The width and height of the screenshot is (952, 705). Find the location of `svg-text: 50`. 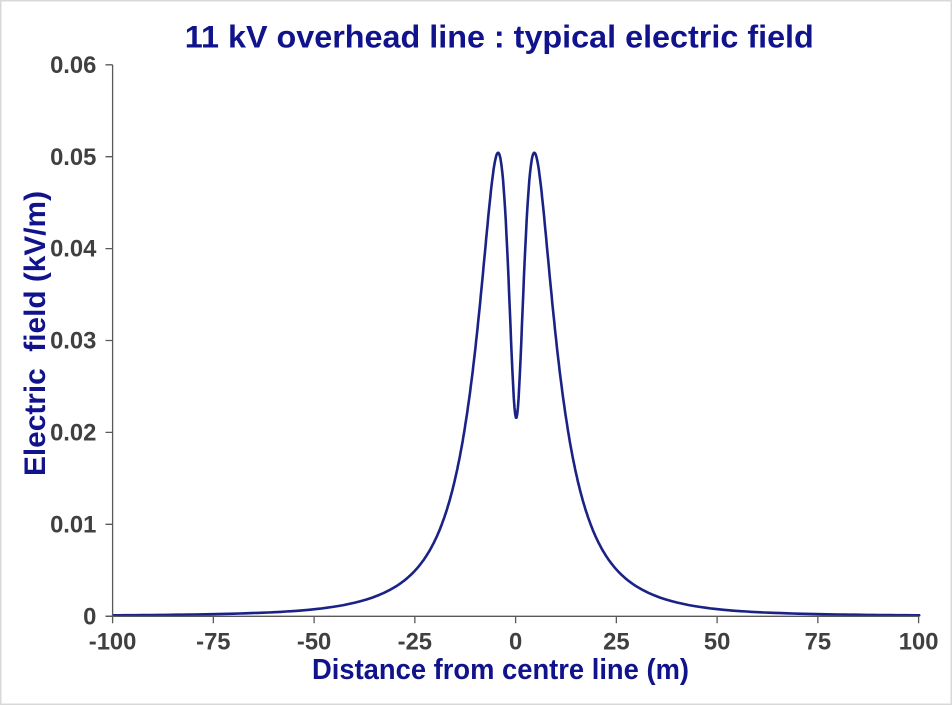

svg-text: 50 is located at coordinates (717, 642).